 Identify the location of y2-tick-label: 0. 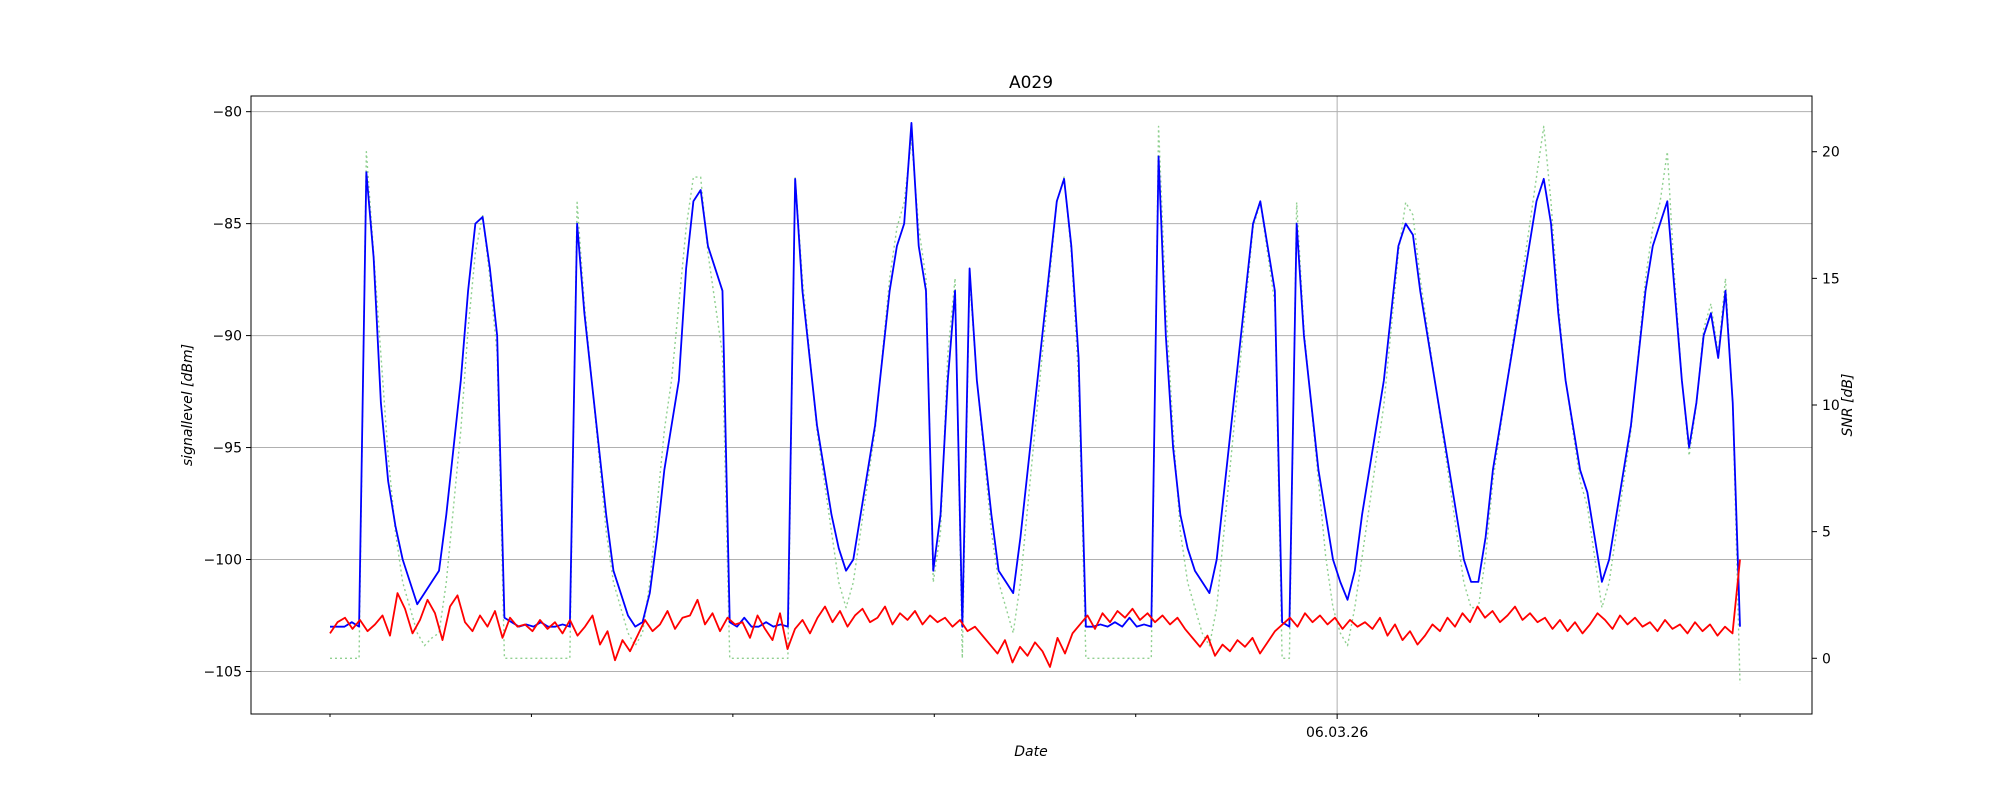
(1826, 659).